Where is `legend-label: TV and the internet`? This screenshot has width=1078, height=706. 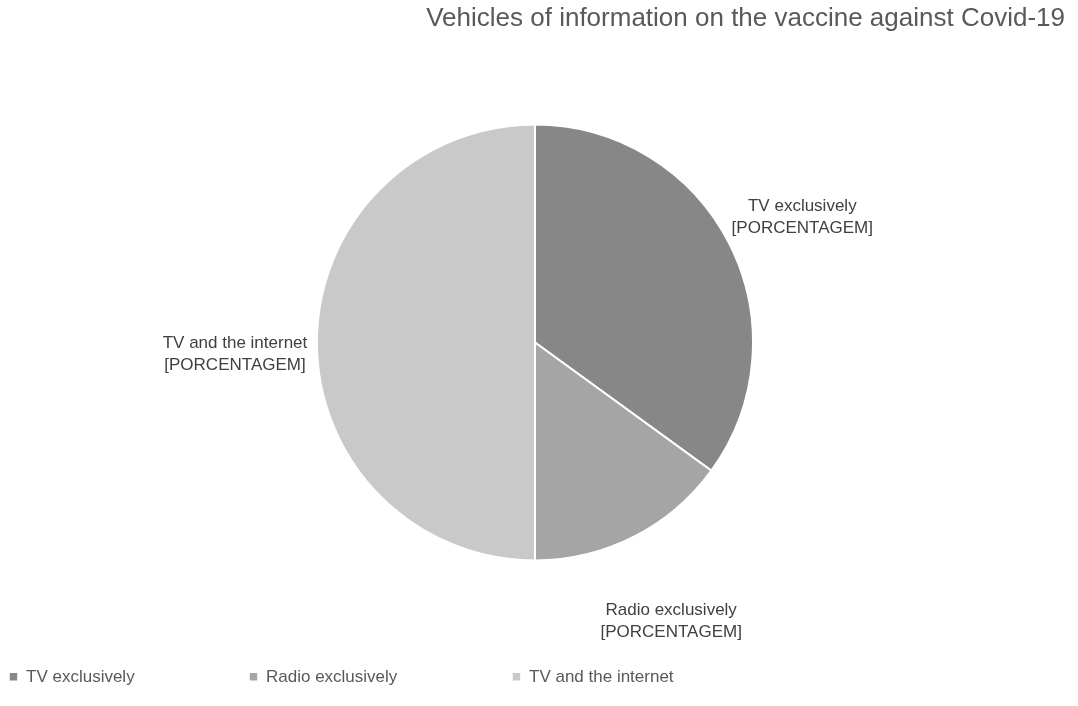
legend-label: TV and the internet is located at coordinates (601, 676).